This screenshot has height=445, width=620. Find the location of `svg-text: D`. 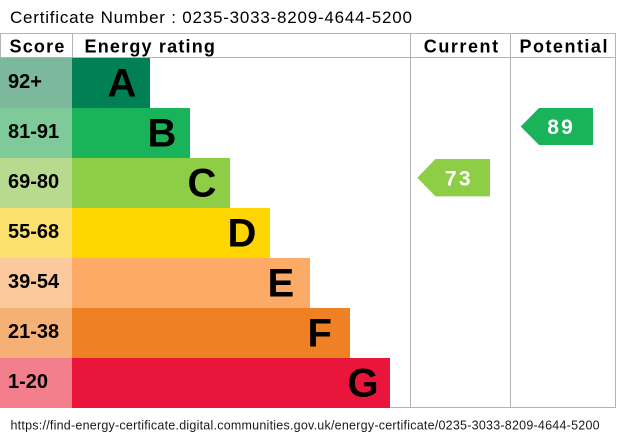

svg-text: D is located at coordinates (242, 234).